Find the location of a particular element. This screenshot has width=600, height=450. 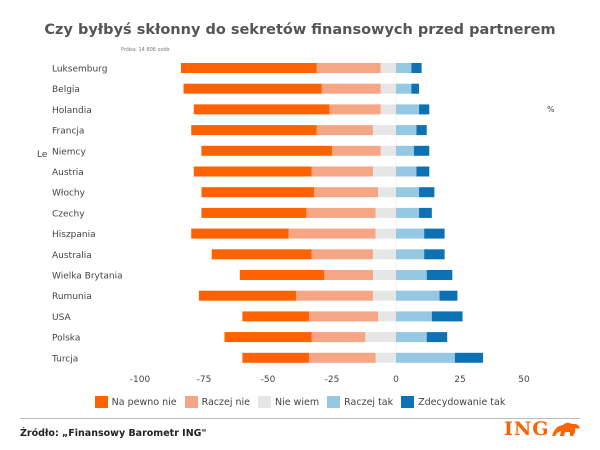

legend-label: Zdecydowanie tak is located at coordinates (462, 402).